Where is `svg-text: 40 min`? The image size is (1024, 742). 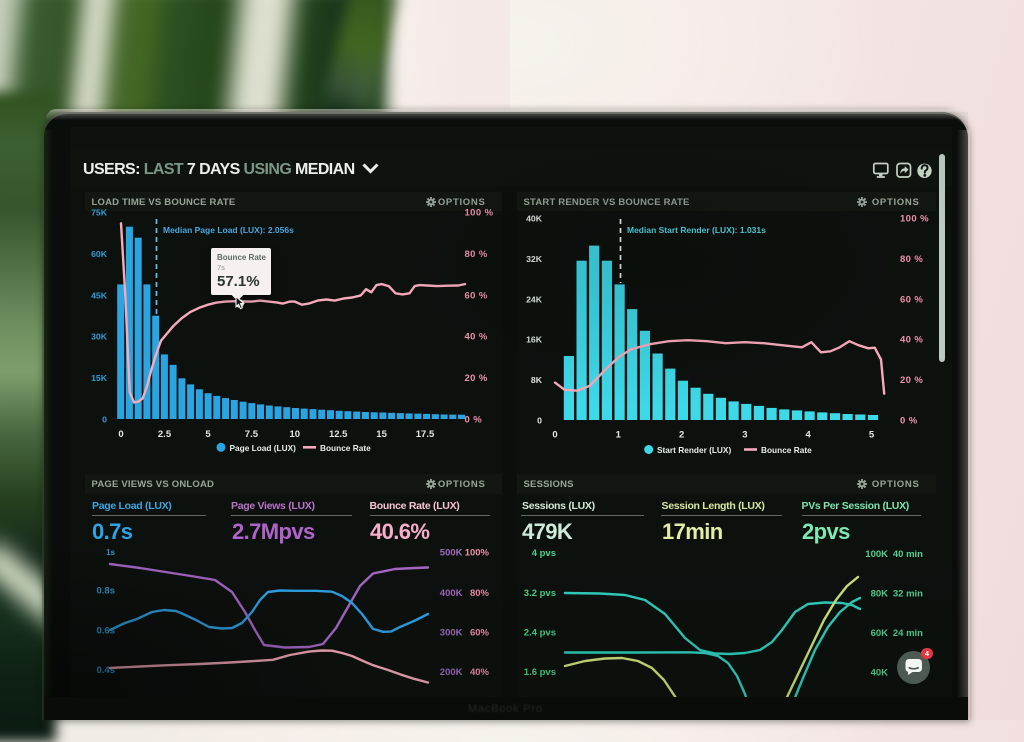 svg-text: 40 min is located at coordinates (908, 554).